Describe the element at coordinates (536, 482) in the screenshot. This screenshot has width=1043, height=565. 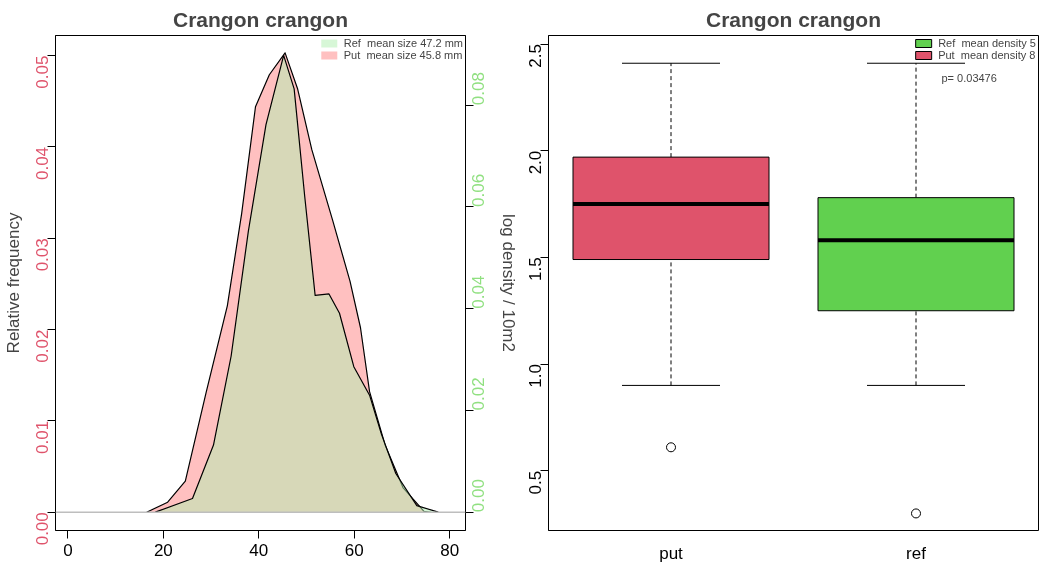
I see `y-tick-label: 0.5` at that location.